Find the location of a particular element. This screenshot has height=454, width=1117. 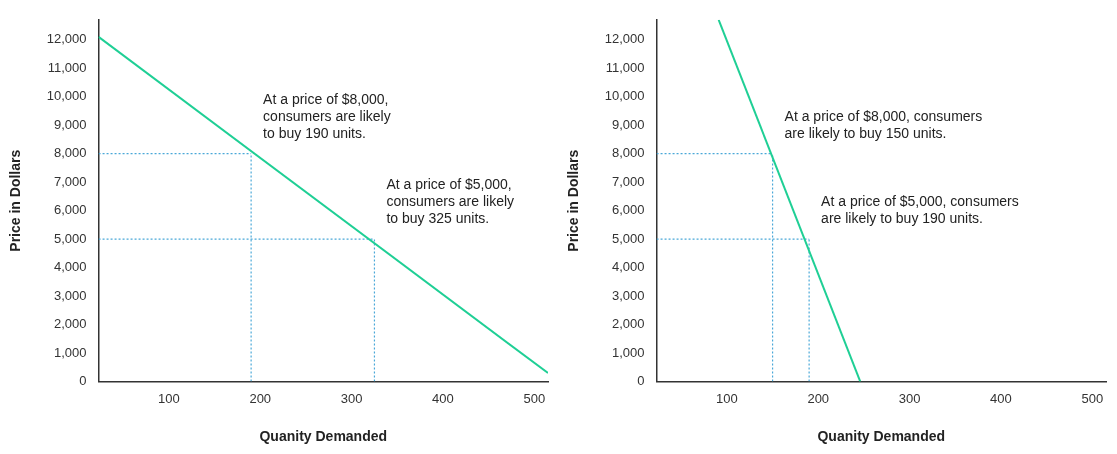

annotation: At a price of $8,000, consumers are likely to buy 150 units. is located at coordinates (883, 124).